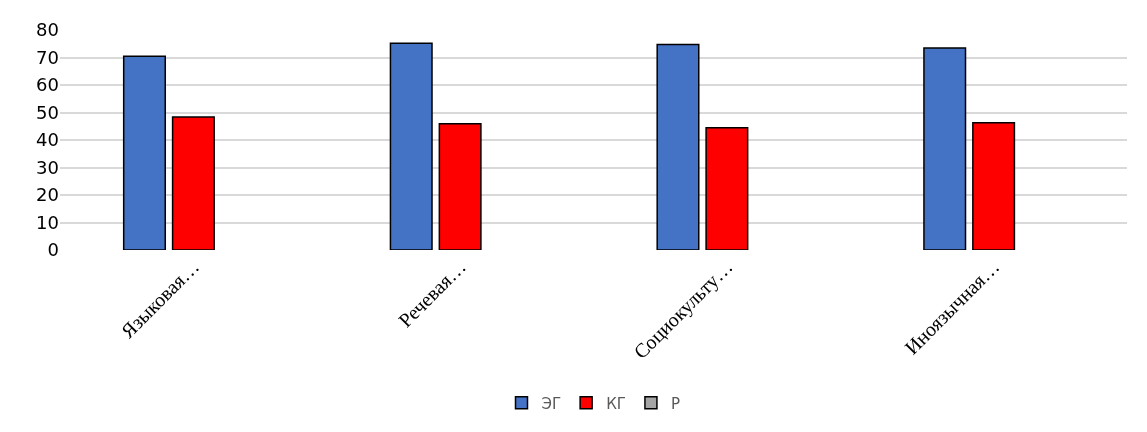 The width and height of the screenshot is (1147, 432). I want to click on y-tick-label: 40, so click(47, 140).